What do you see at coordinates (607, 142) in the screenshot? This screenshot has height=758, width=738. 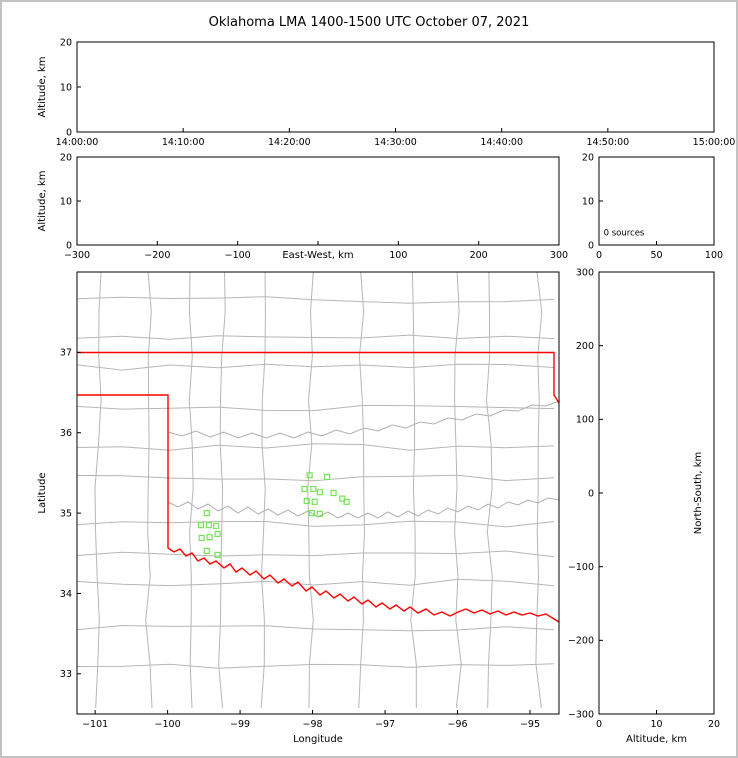 I see `x-tick-label: 14:50:00` at bounding box center [607, 142].